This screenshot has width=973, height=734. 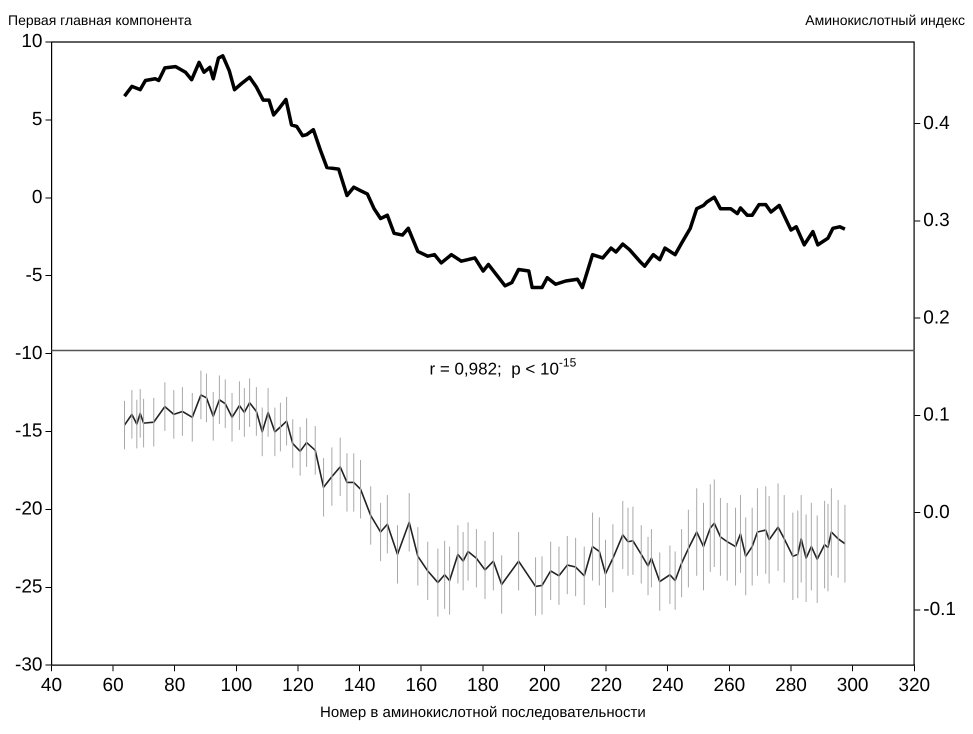 What do you see at coordinates (936, 123) in the screenshot?
I see `y2-tick-label: 0.4` at bounding box center [936, 123].